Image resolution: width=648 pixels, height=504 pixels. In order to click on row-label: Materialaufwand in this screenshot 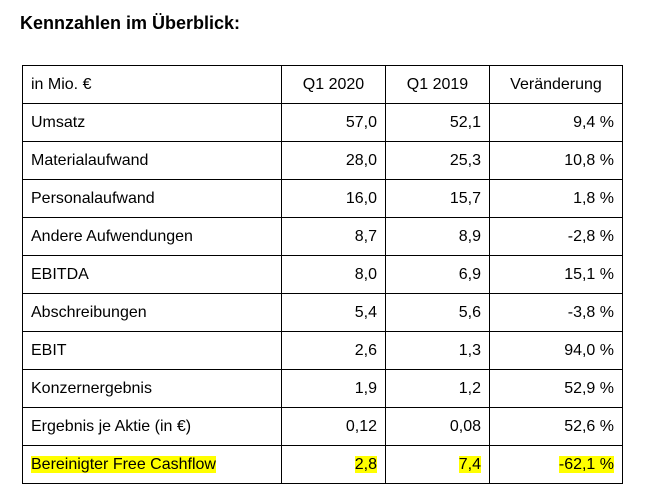, I will do `click(152, 160)`.